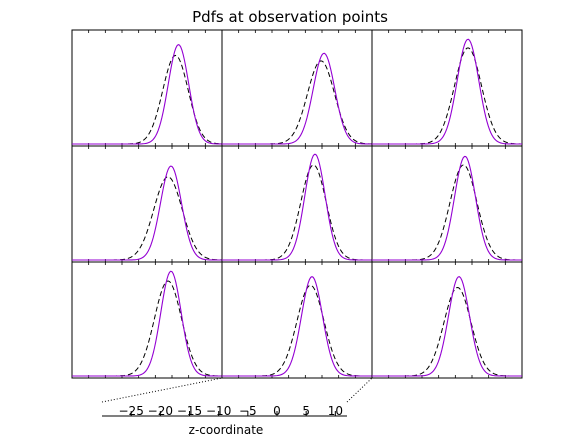 The width and height of the screenshot is (581, 436). I want to click on x-tick-label: 5, so click(306, 411).